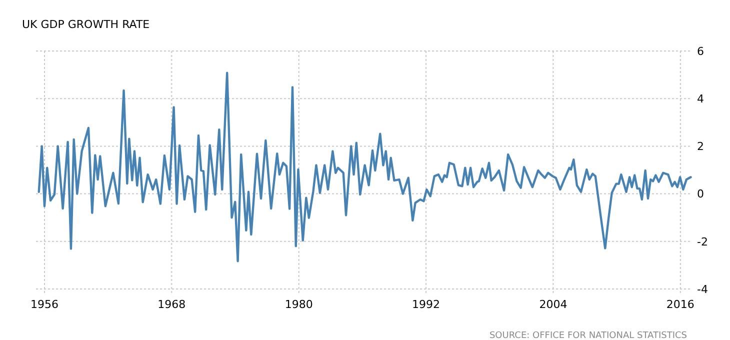 The width and height of the screenshot is (730, 340). What do you see at coordinates (172, 304) in the screenshot?
I see `x-tick-label: 1968` at bounding box center [172, 304].